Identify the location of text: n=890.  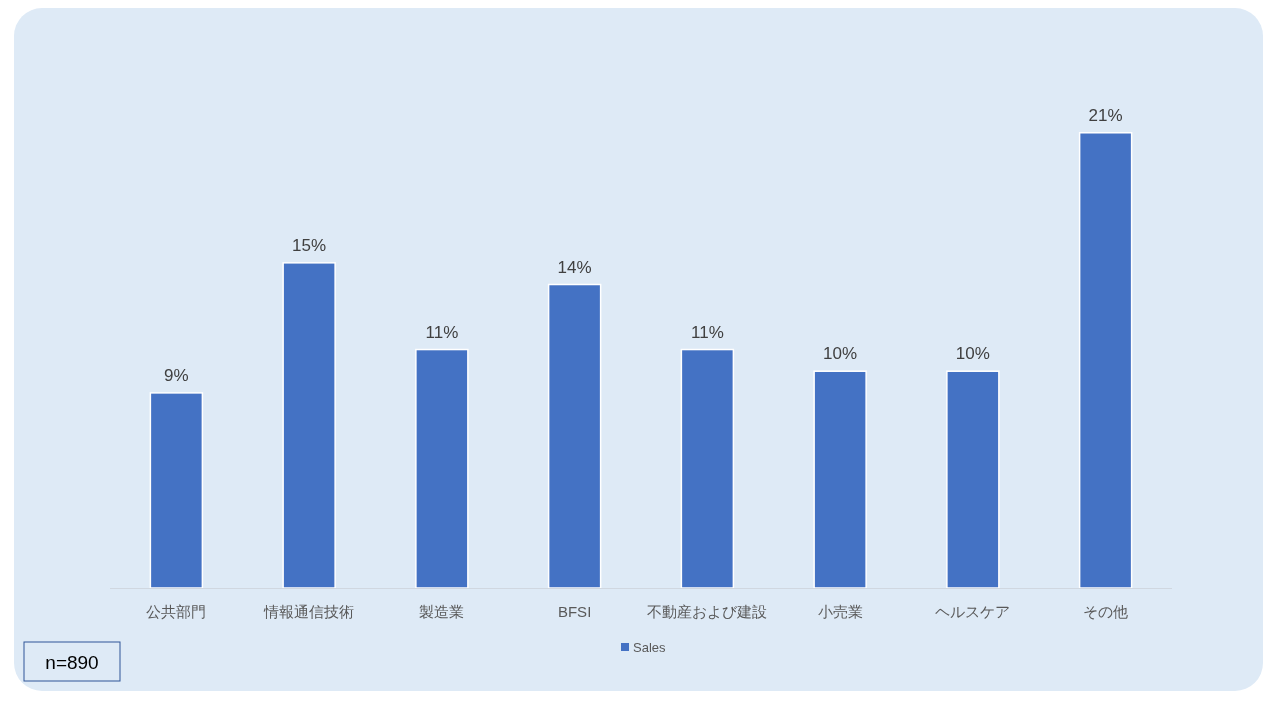
(72, 662).